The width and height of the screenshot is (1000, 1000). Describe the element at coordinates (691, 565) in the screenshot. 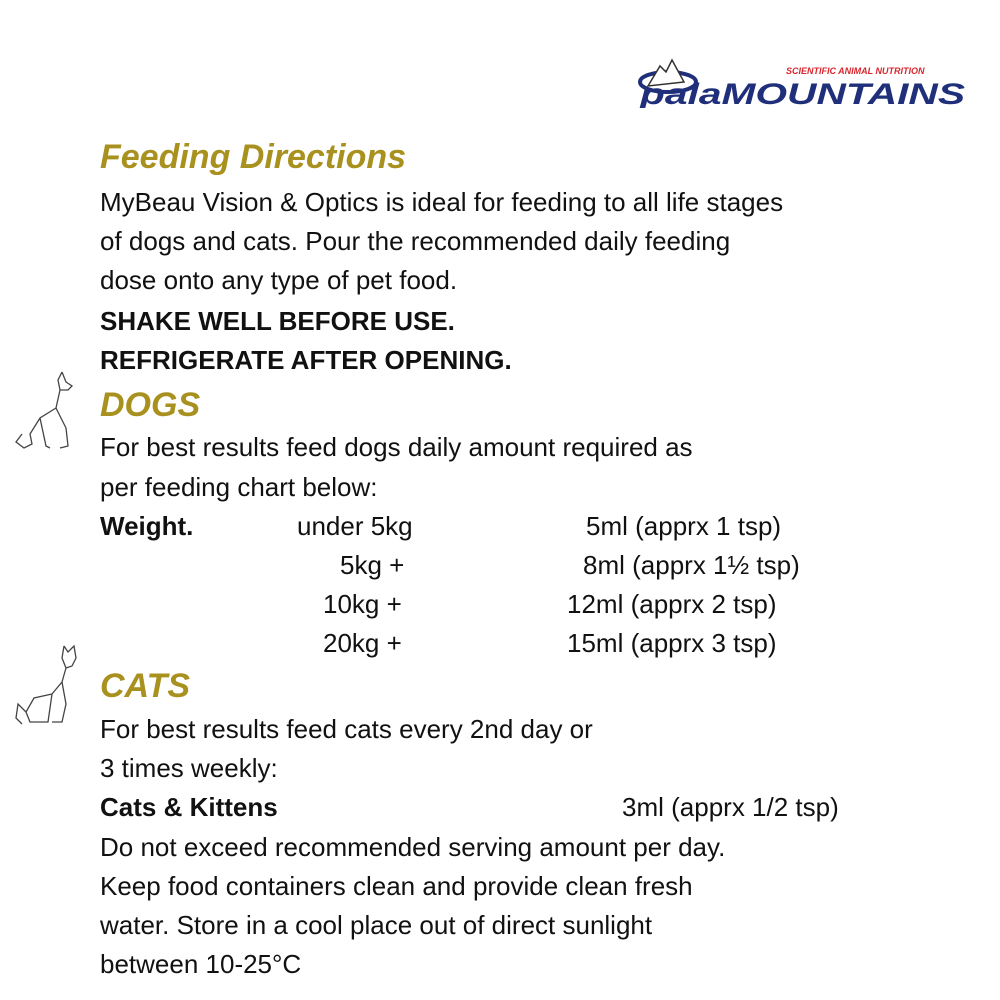

I see `dog-dose: 8ml (apprx 1½ tsp)` at that location.